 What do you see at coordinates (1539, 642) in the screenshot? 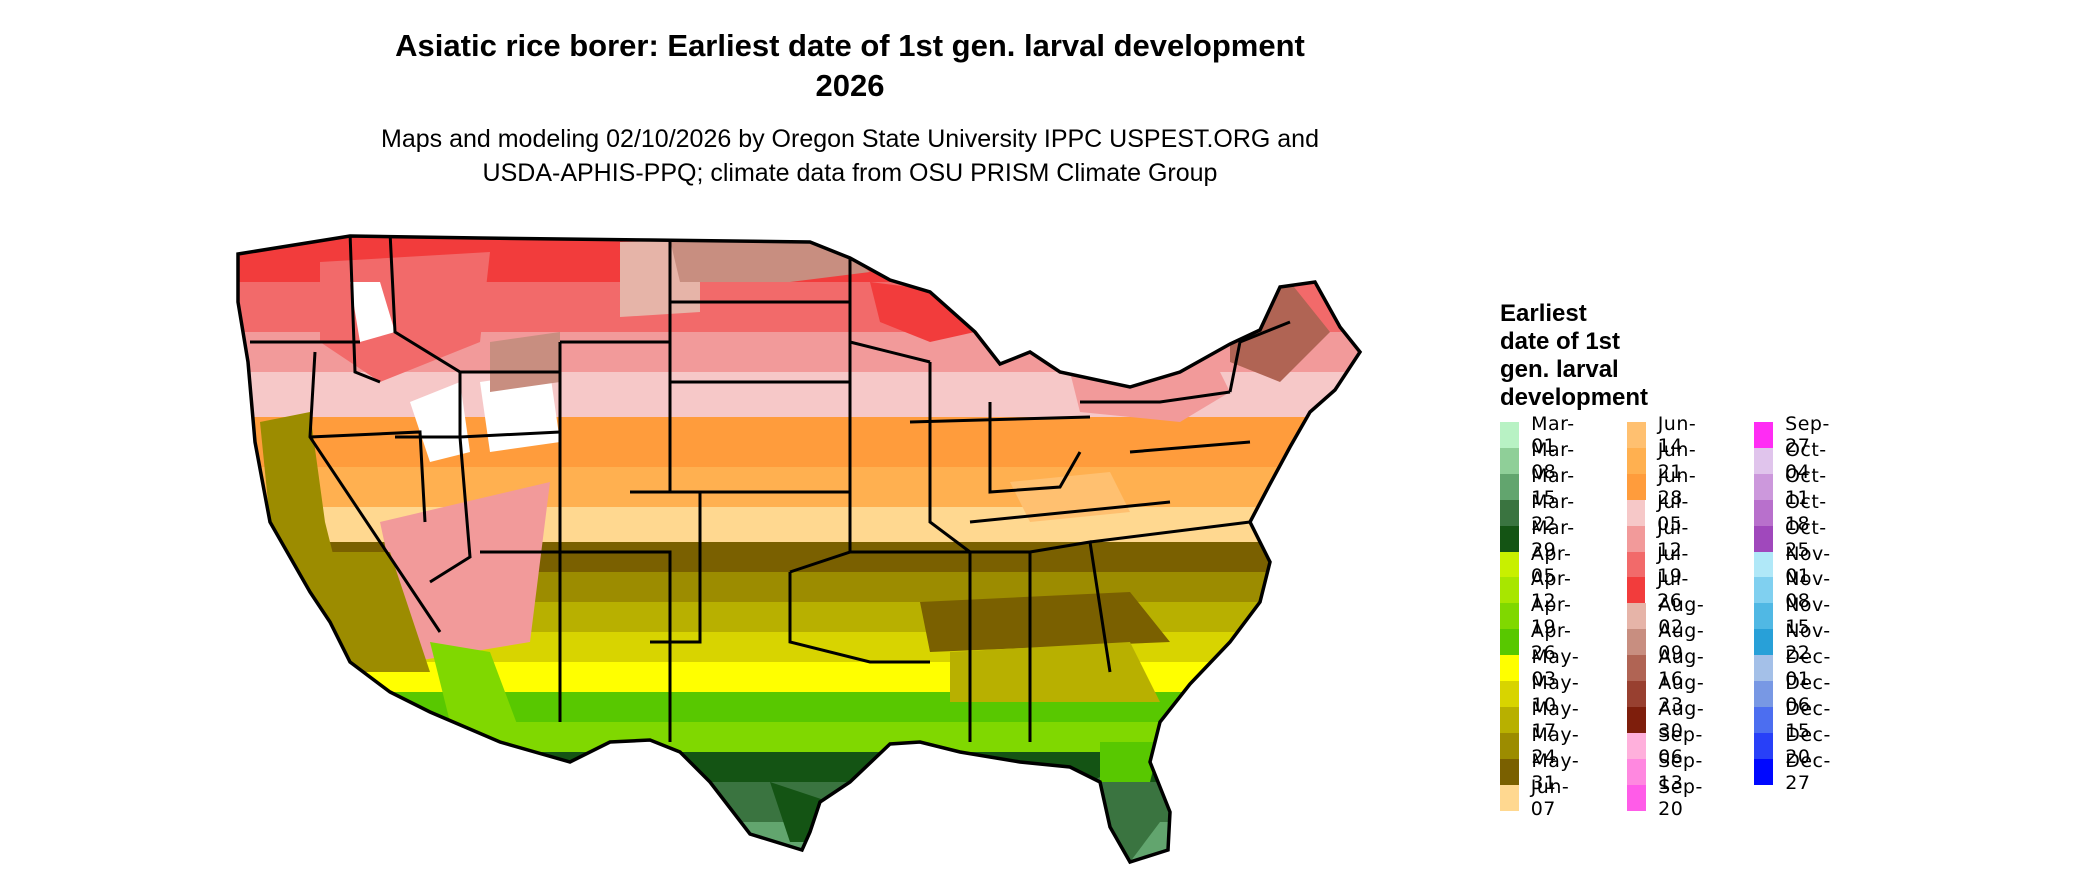
I see `legend-item: Apr-26` at bounding box center [1539, 642].